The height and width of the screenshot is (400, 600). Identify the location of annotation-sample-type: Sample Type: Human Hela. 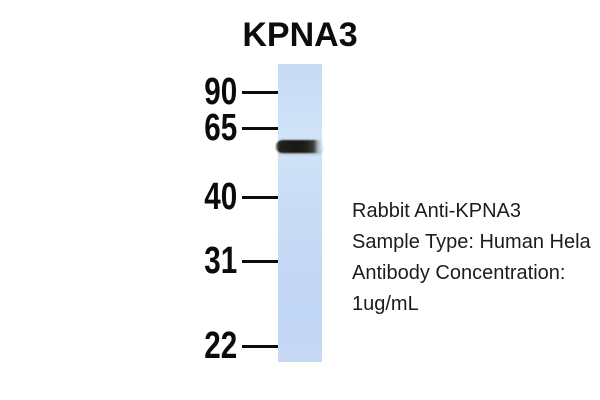
(471, 242).